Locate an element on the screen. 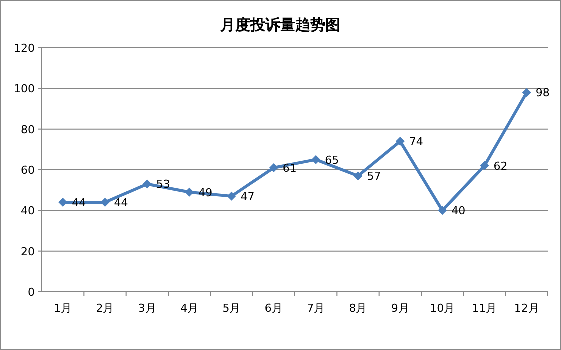 The image size is (561, 350). y-tick-label: 20 is located at coordinates (28, 251).